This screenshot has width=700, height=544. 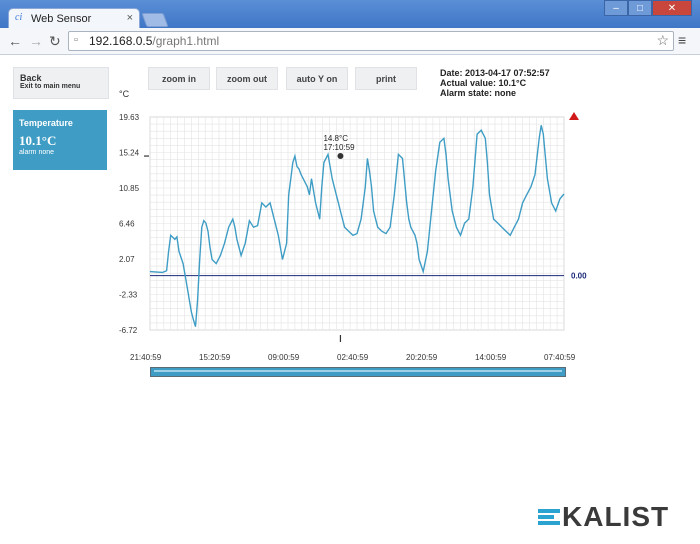 I want to click on chart-scrollbar, so click(x=358, y=372).